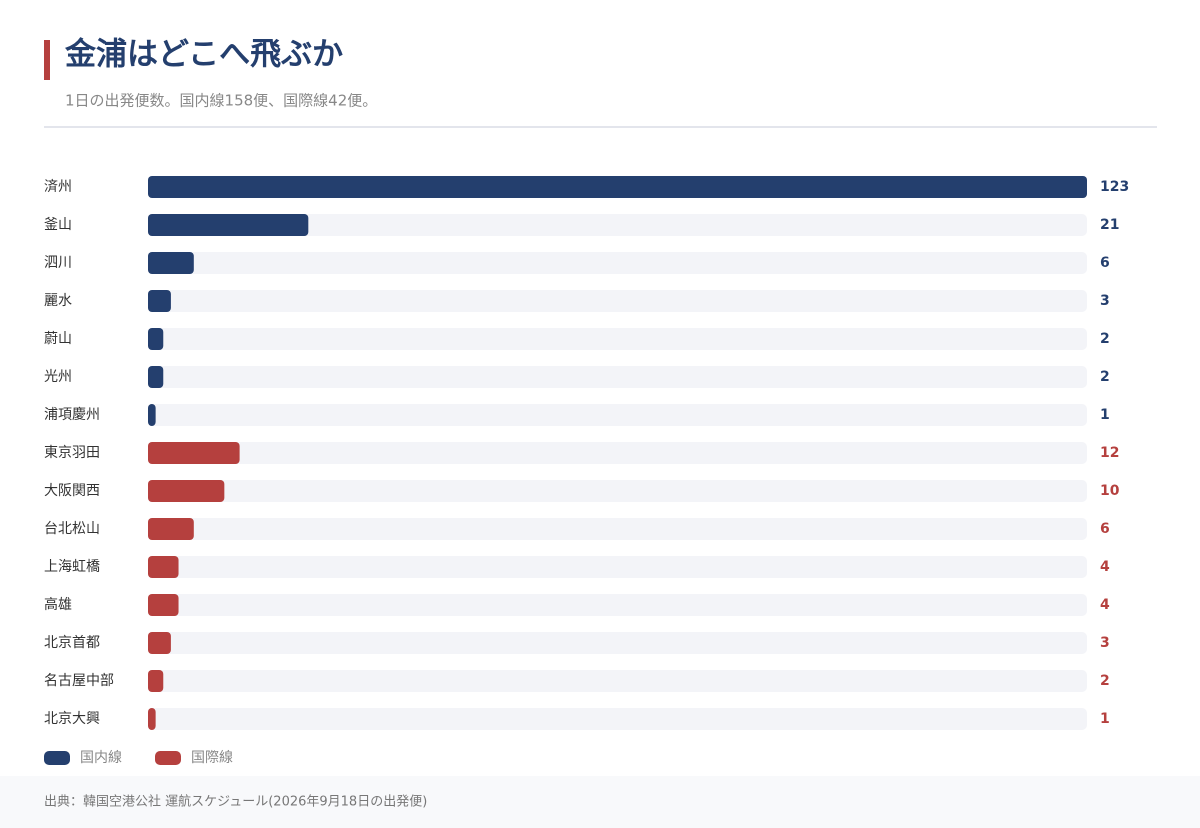 The width and height of the screenshot is (1200, 828). Describe the element at coordinates (1110, 491) in the screenshot. I see `value-label: 10` at that location.